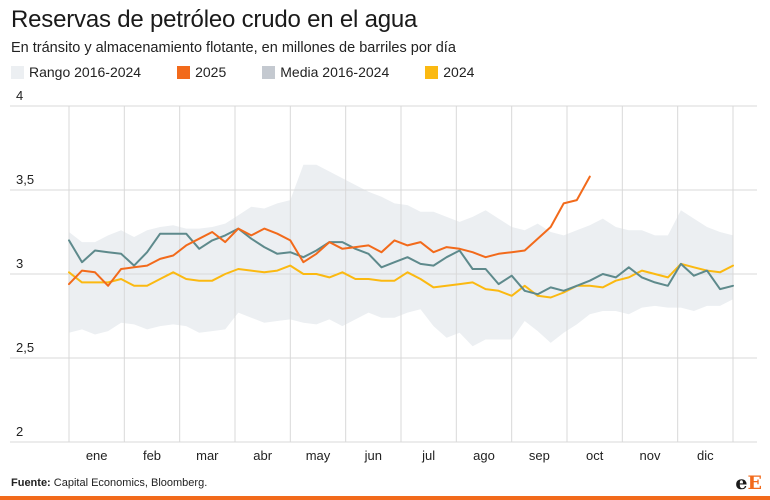  I want to click on publisher-logo: eE, so click(748, 483).